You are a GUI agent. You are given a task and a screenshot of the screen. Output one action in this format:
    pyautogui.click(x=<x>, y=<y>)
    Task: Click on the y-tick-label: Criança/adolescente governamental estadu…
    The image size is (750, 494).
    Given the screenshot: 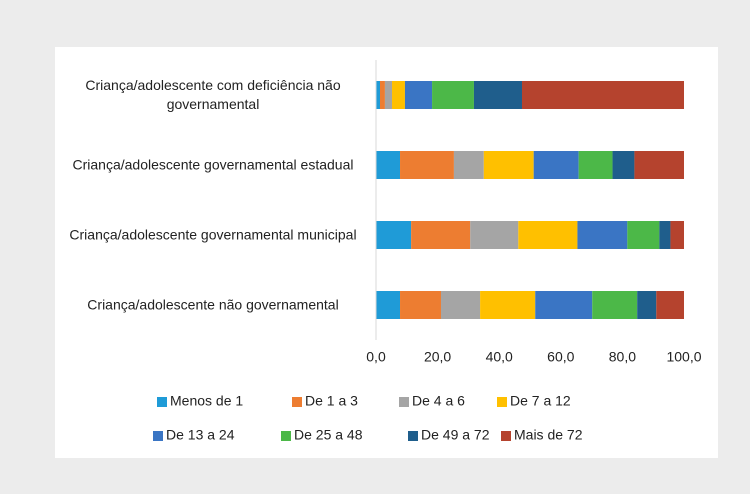 What is the action you would take?
    pyautogui.click(x=213, y=164)
    